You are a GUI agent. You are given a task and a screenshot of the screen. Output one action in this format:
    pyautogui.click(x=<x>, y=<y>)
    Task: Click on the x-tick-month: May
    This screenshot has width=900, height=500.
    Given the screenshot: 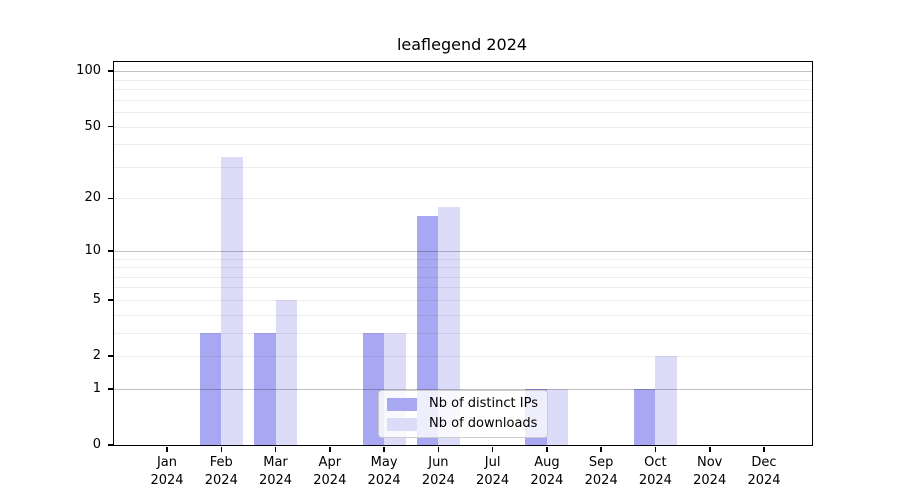 What is the action you would take?
    pyautogui.click(x=384, y=462)
    